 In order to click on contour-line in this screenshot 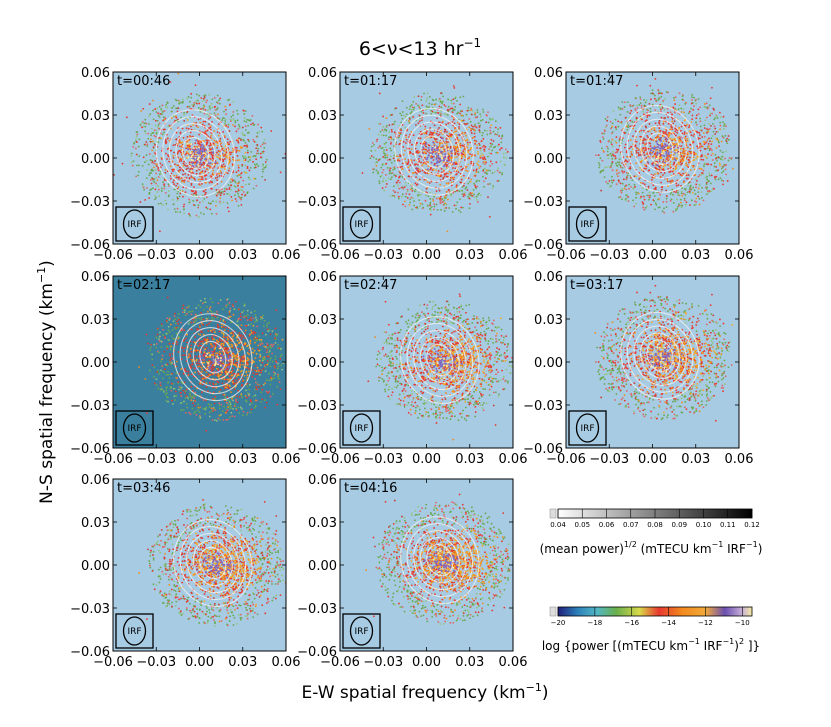, I will do `click(434, 151)`.